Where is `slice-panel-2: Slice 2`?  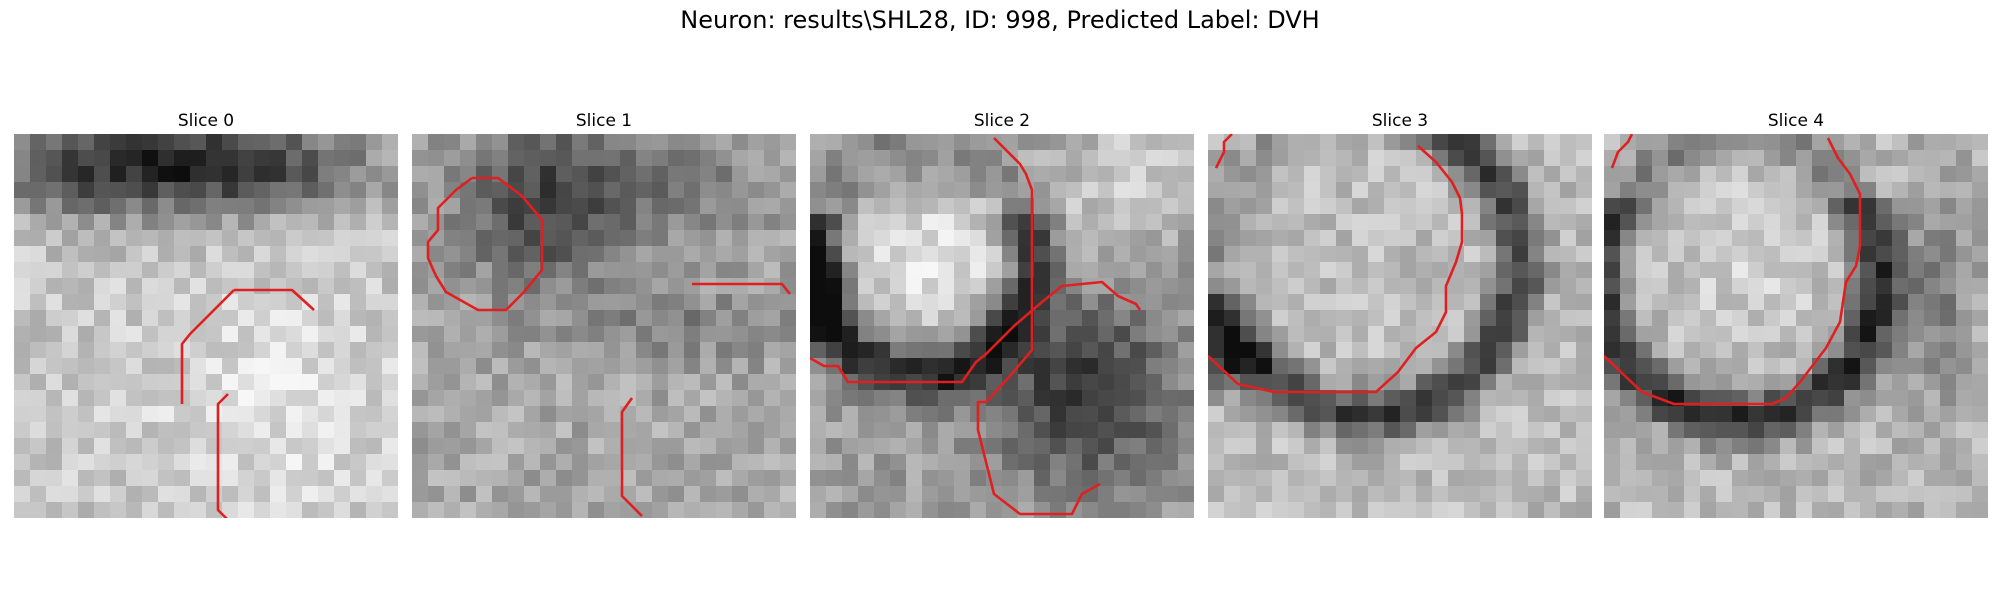
slice-panel-2: Slice 2 is located at coordinates (1002, 313).